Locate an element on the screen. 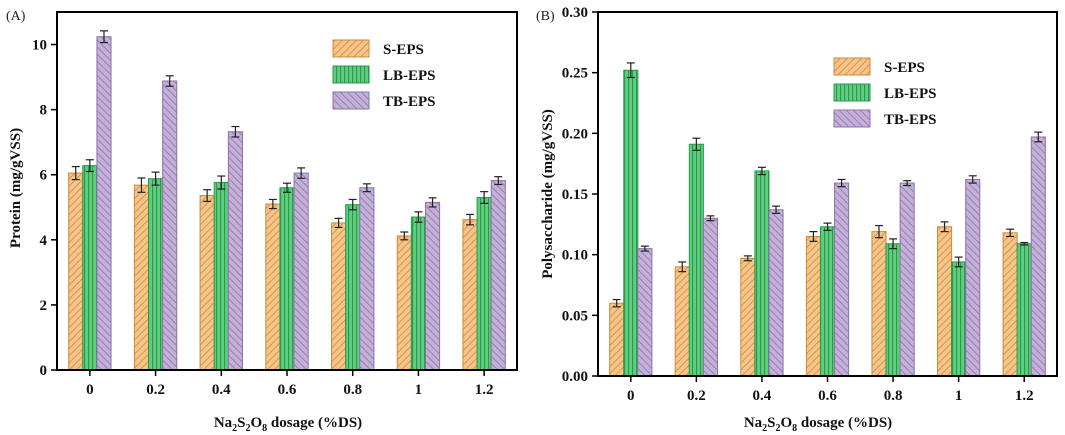 The image size is (1065, 435). x-tick-label: 0.4 is located at coordinates (762, 396).